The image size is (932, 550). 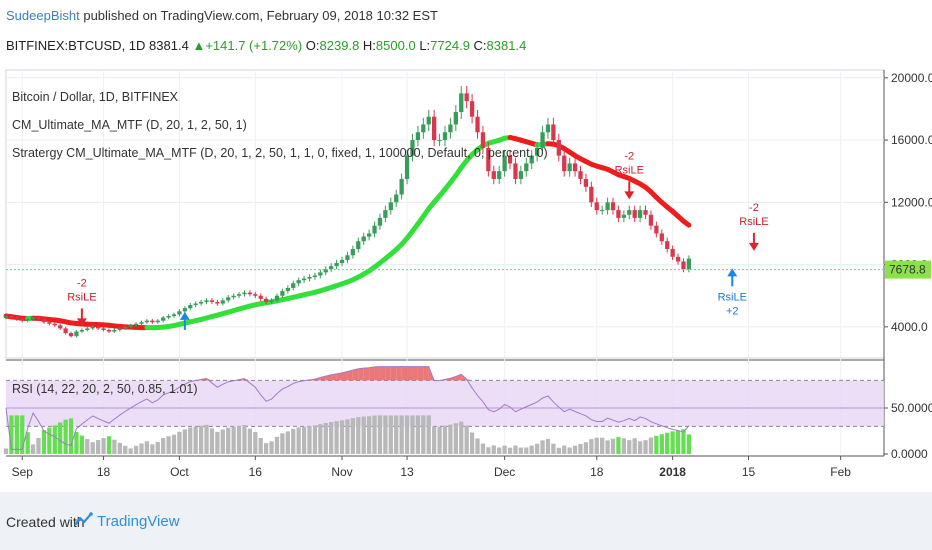 I want to click on tradingview-brand: TradingView, so click(x=138, y=521).